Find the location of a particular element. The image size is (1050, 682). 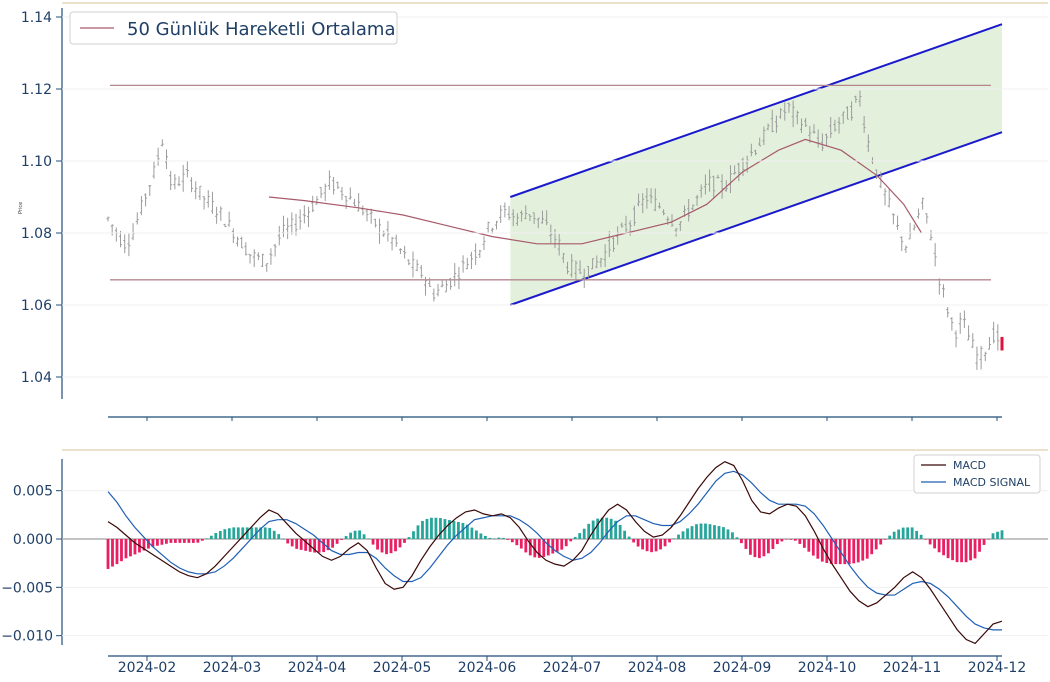

x-tick-label: 2024-12 is located at coordinates (997, 668).